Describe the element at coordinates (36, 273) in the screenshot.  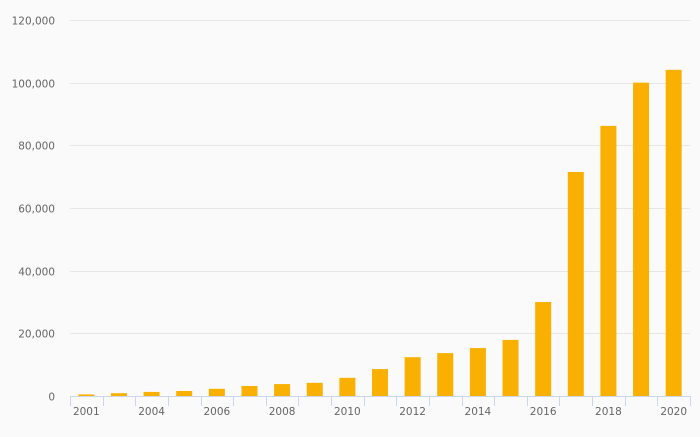
I see `y-tick-label: 40,000` at that location.